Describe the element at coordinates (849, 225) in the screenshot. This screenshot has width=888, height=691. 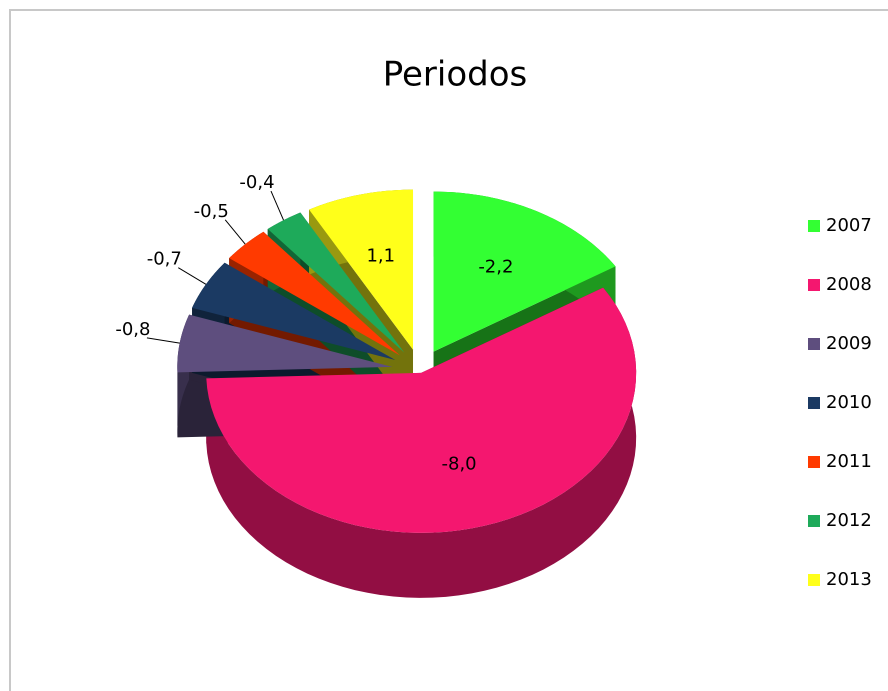
I see `legend-label: 2007` at that location.